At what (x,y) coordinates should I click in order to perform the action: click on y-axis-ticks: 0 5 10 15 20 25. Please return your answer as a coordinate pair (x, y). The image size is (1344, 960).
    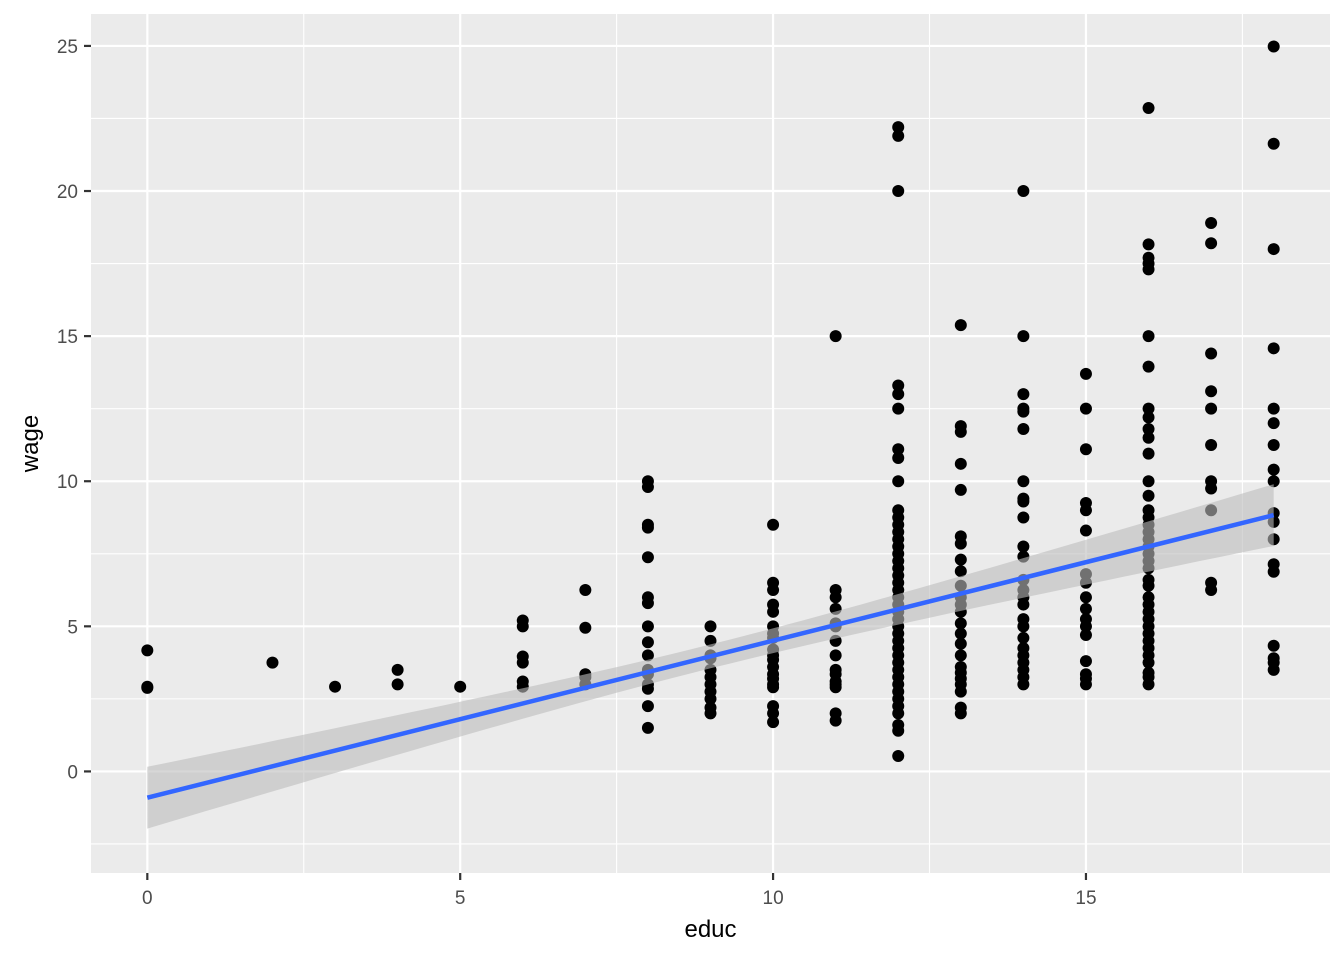
    Looking at the image, I should click on (74, 410).